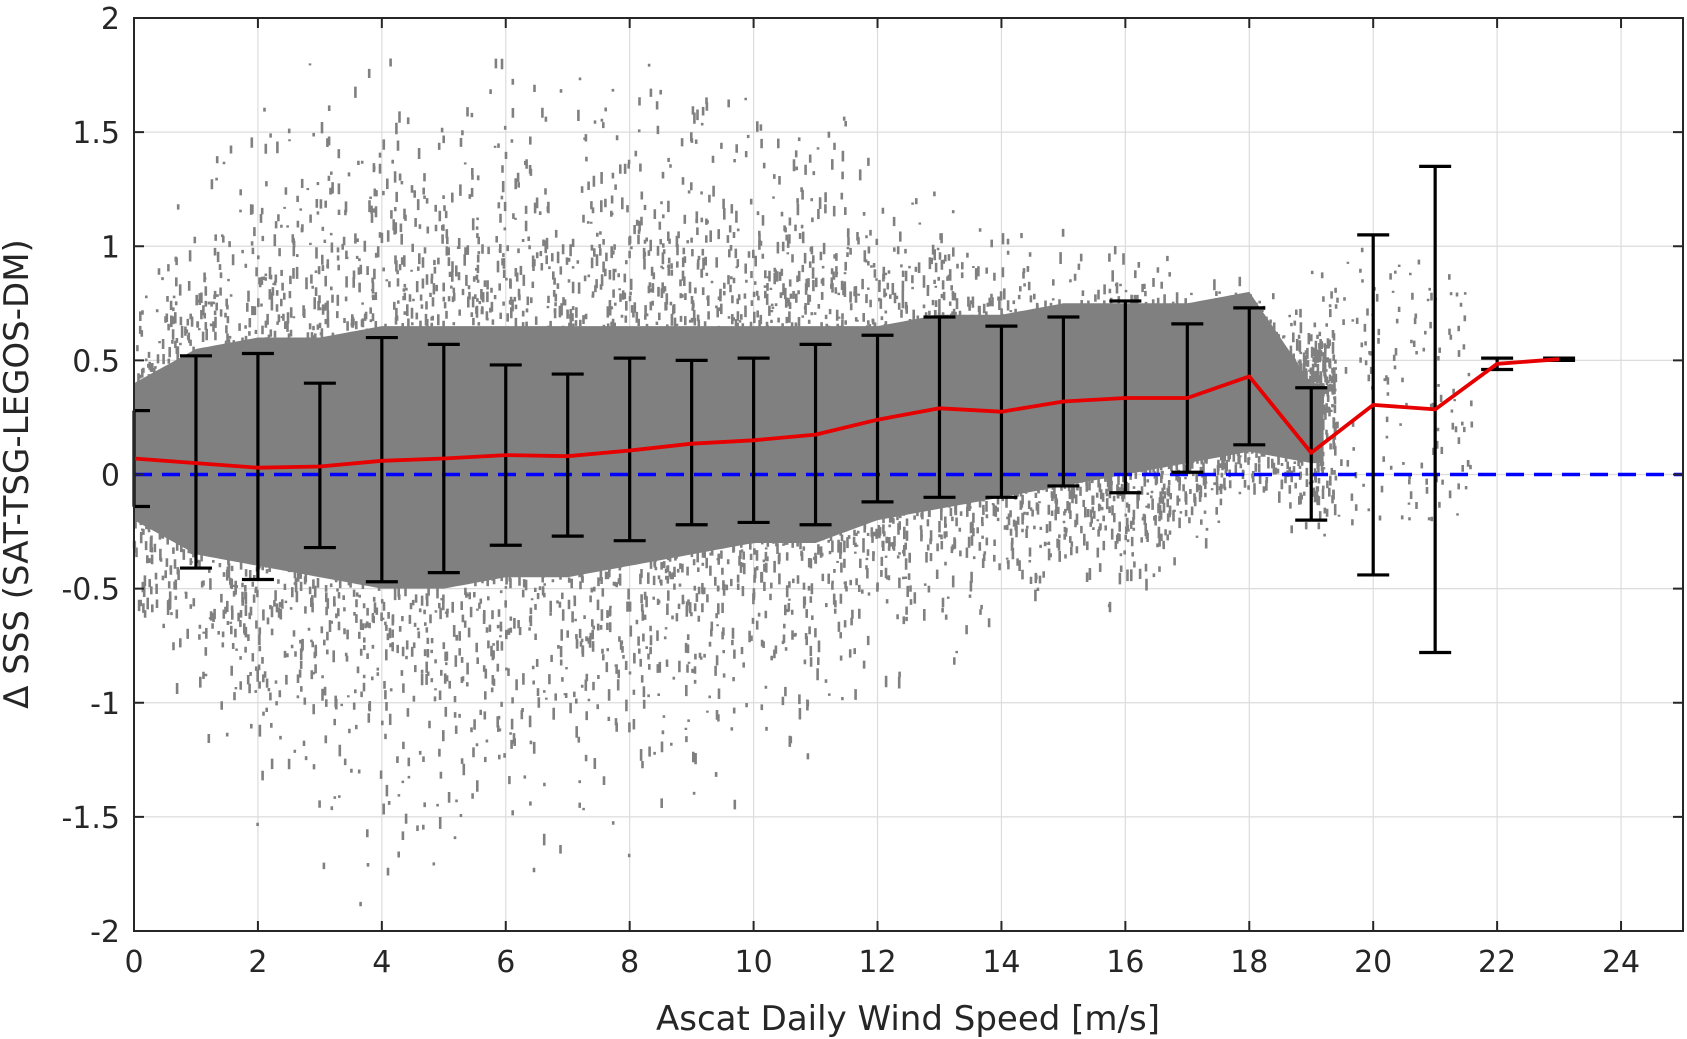 Image resolution: width=1687 pixels, height=1039 pixels. I want to click on y-tick-label: -1.5, so click(90, 818).